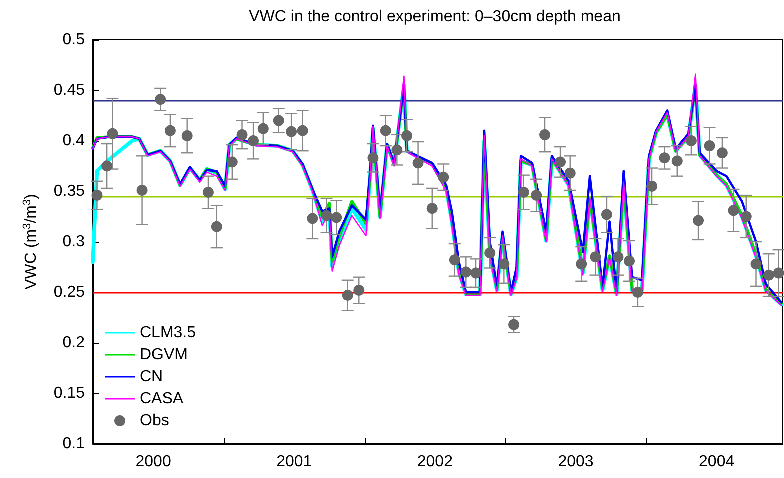 The height and width of the screenshot is (478, 784). What do you see at coordinates (162, 399) in the screenshot?
I see `legend-label: CASA` at bounding box center [162, 399].